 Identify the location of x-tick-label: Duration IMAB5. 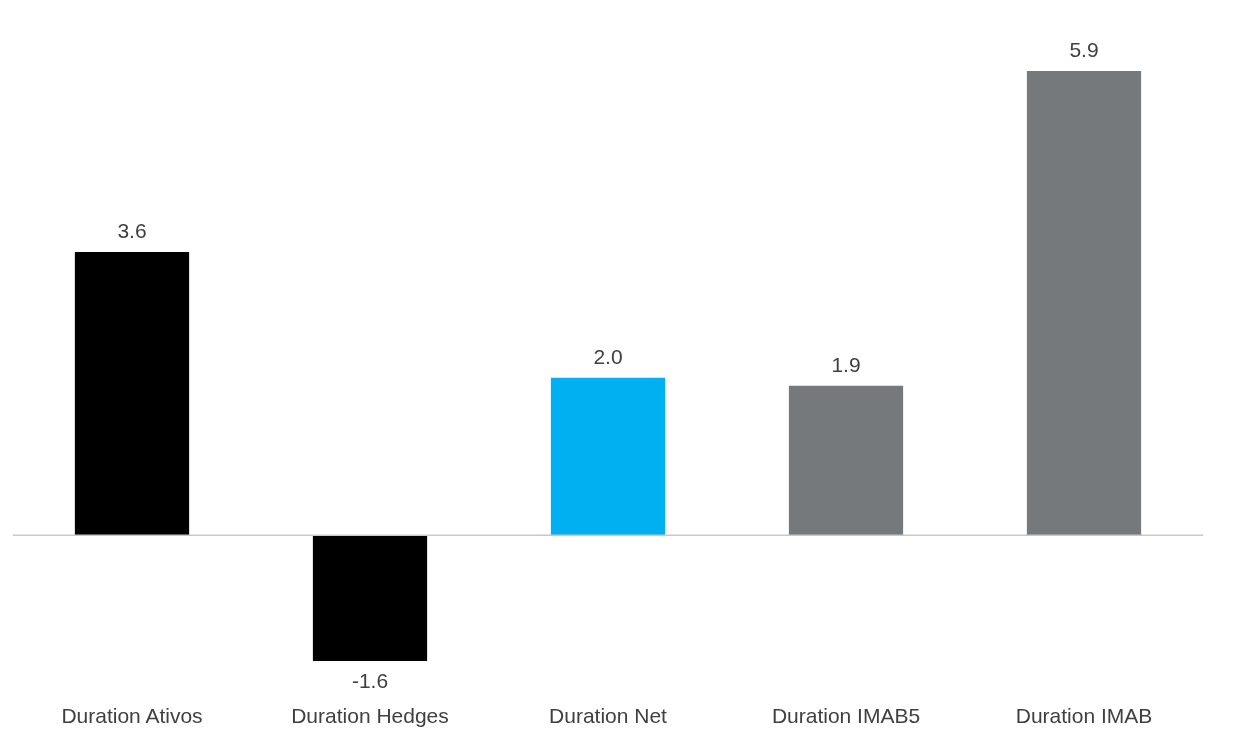
(846, 715).